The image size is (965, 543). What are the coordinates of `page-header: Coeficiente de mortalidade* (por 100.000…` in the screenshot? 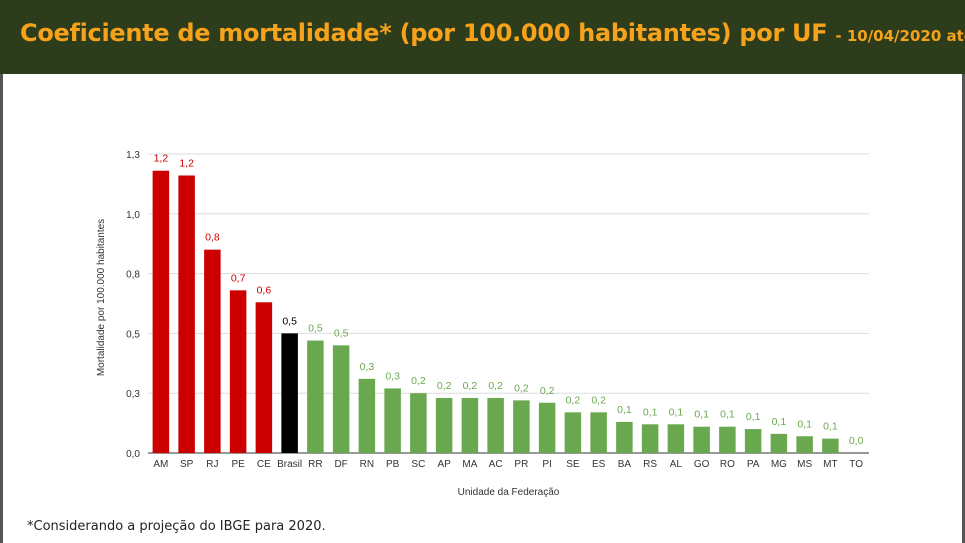 It's located at (482, 37).